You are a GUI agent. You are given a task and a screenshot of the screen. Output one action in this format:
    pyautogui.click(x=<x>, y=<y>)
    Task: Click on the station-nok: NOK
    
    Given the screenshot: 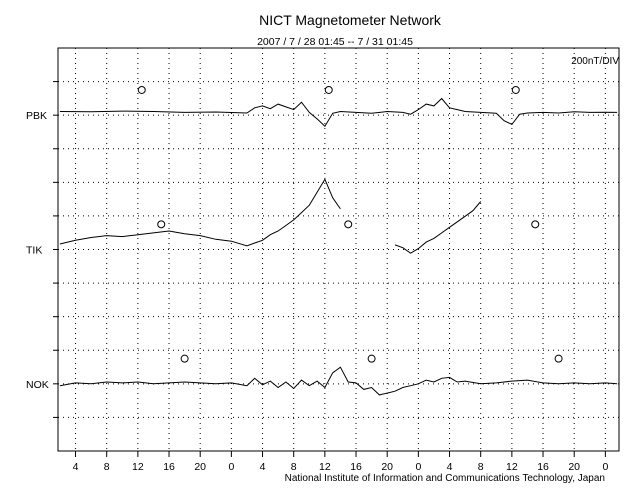 What is the action you would take?
    pyautogui.click(x=322, y=375)
    